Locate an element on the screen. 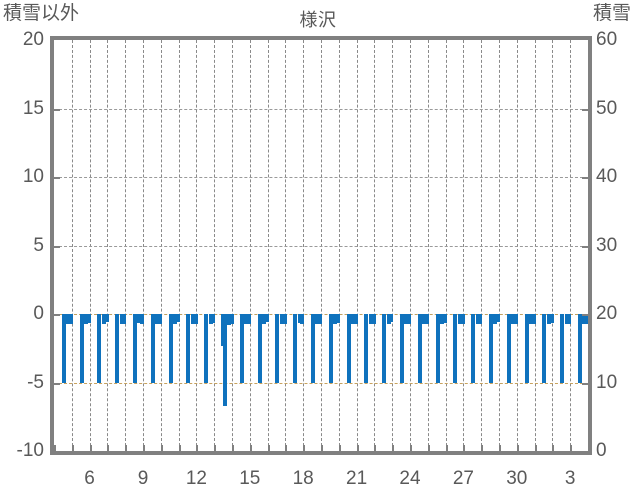 This screenshot has height=501, width=636. x-tick-label: 27 is located at coordinates (463, 478).